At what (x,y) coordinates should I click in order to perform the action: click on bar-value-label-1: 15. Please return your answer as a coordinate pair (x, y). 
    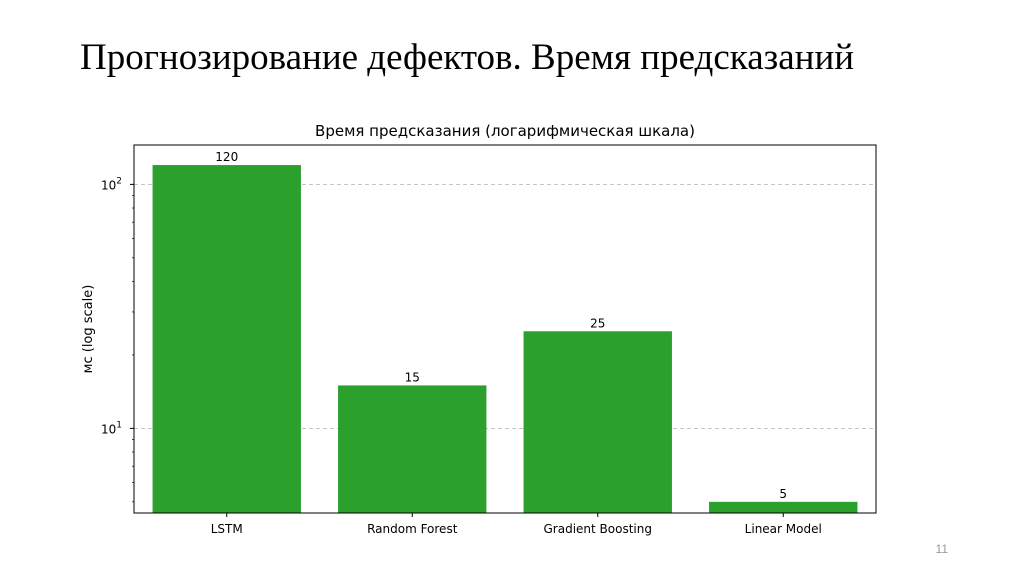
    Looking at the image, I should click on (412, 377).